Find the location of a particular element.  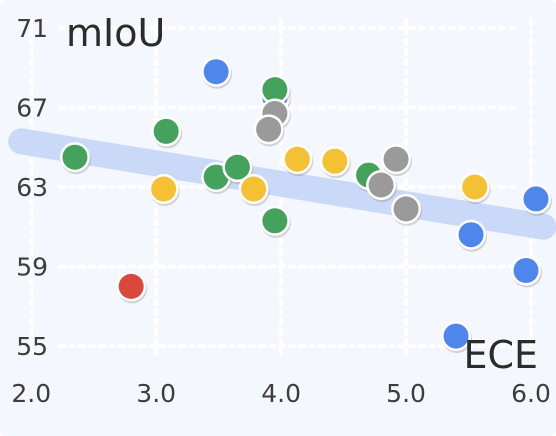

y-tick-label-1: 59 is located at coordinates (32, 267).